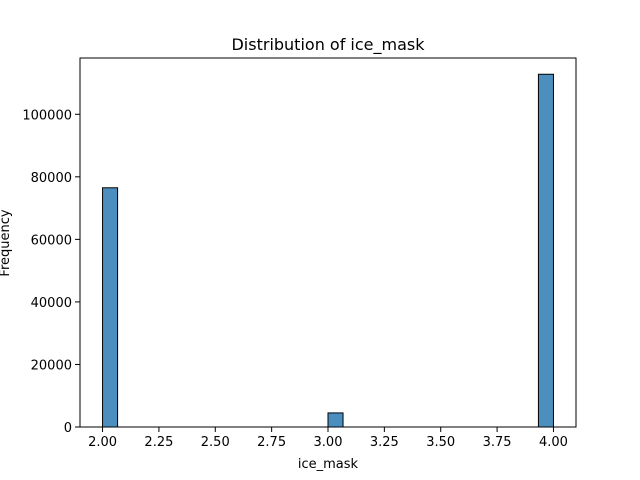 The width and height of the screenshot is (640, 480). I want to click on x-tick-label: 2.25, so click(158, 442).